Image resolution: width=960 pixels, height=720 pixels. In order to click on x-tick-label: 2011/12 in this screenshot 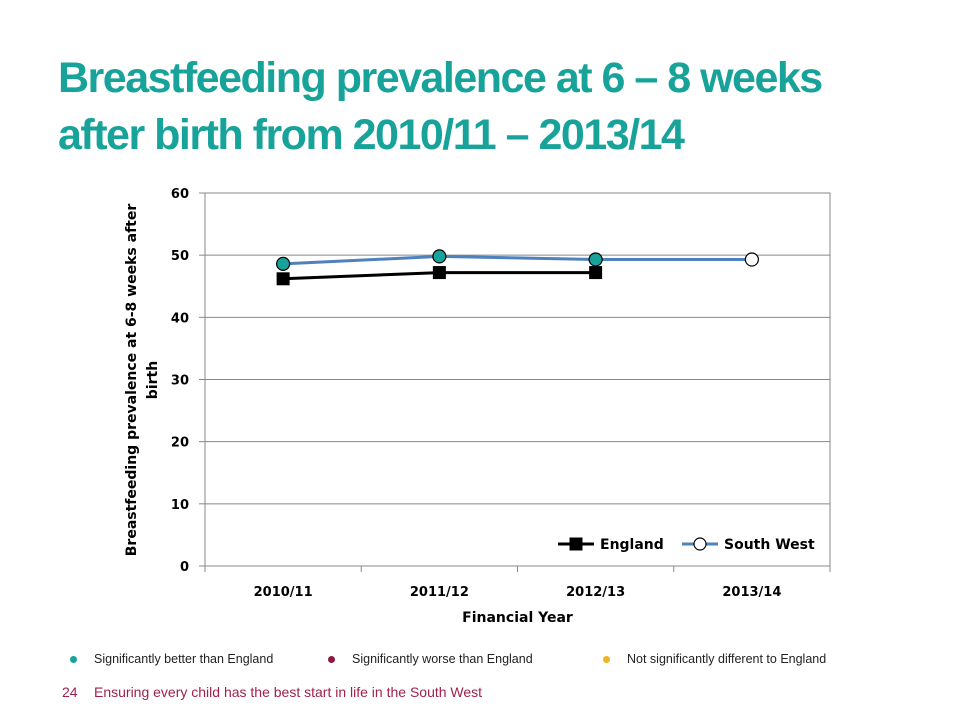, I will do `click(439, 592)`.